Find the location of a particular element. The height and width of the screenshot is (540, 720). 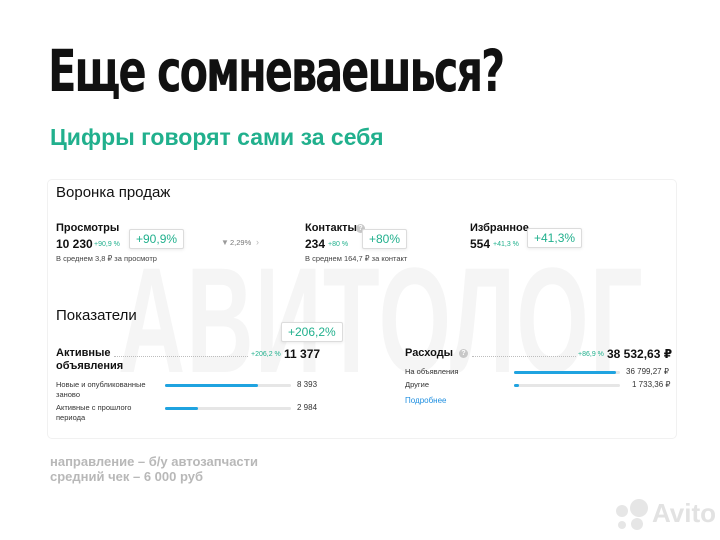

expenses-label: Расходы is located at coordinates (429, 353).